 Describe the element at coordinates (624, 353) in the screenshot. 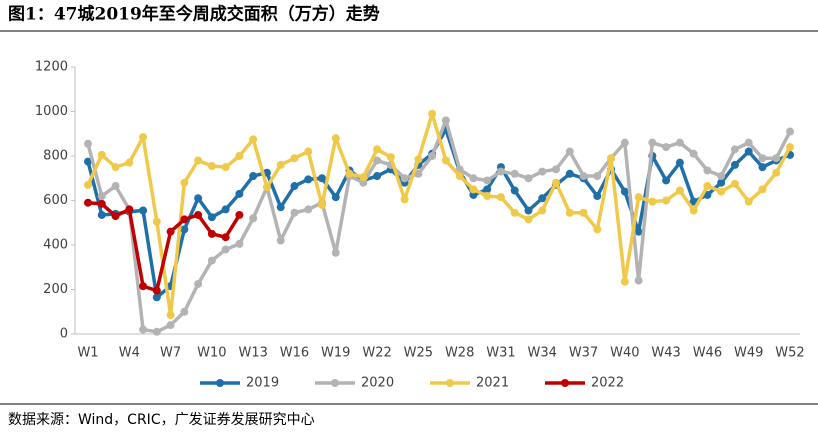

I see `x-tick-label: W40` at that location.